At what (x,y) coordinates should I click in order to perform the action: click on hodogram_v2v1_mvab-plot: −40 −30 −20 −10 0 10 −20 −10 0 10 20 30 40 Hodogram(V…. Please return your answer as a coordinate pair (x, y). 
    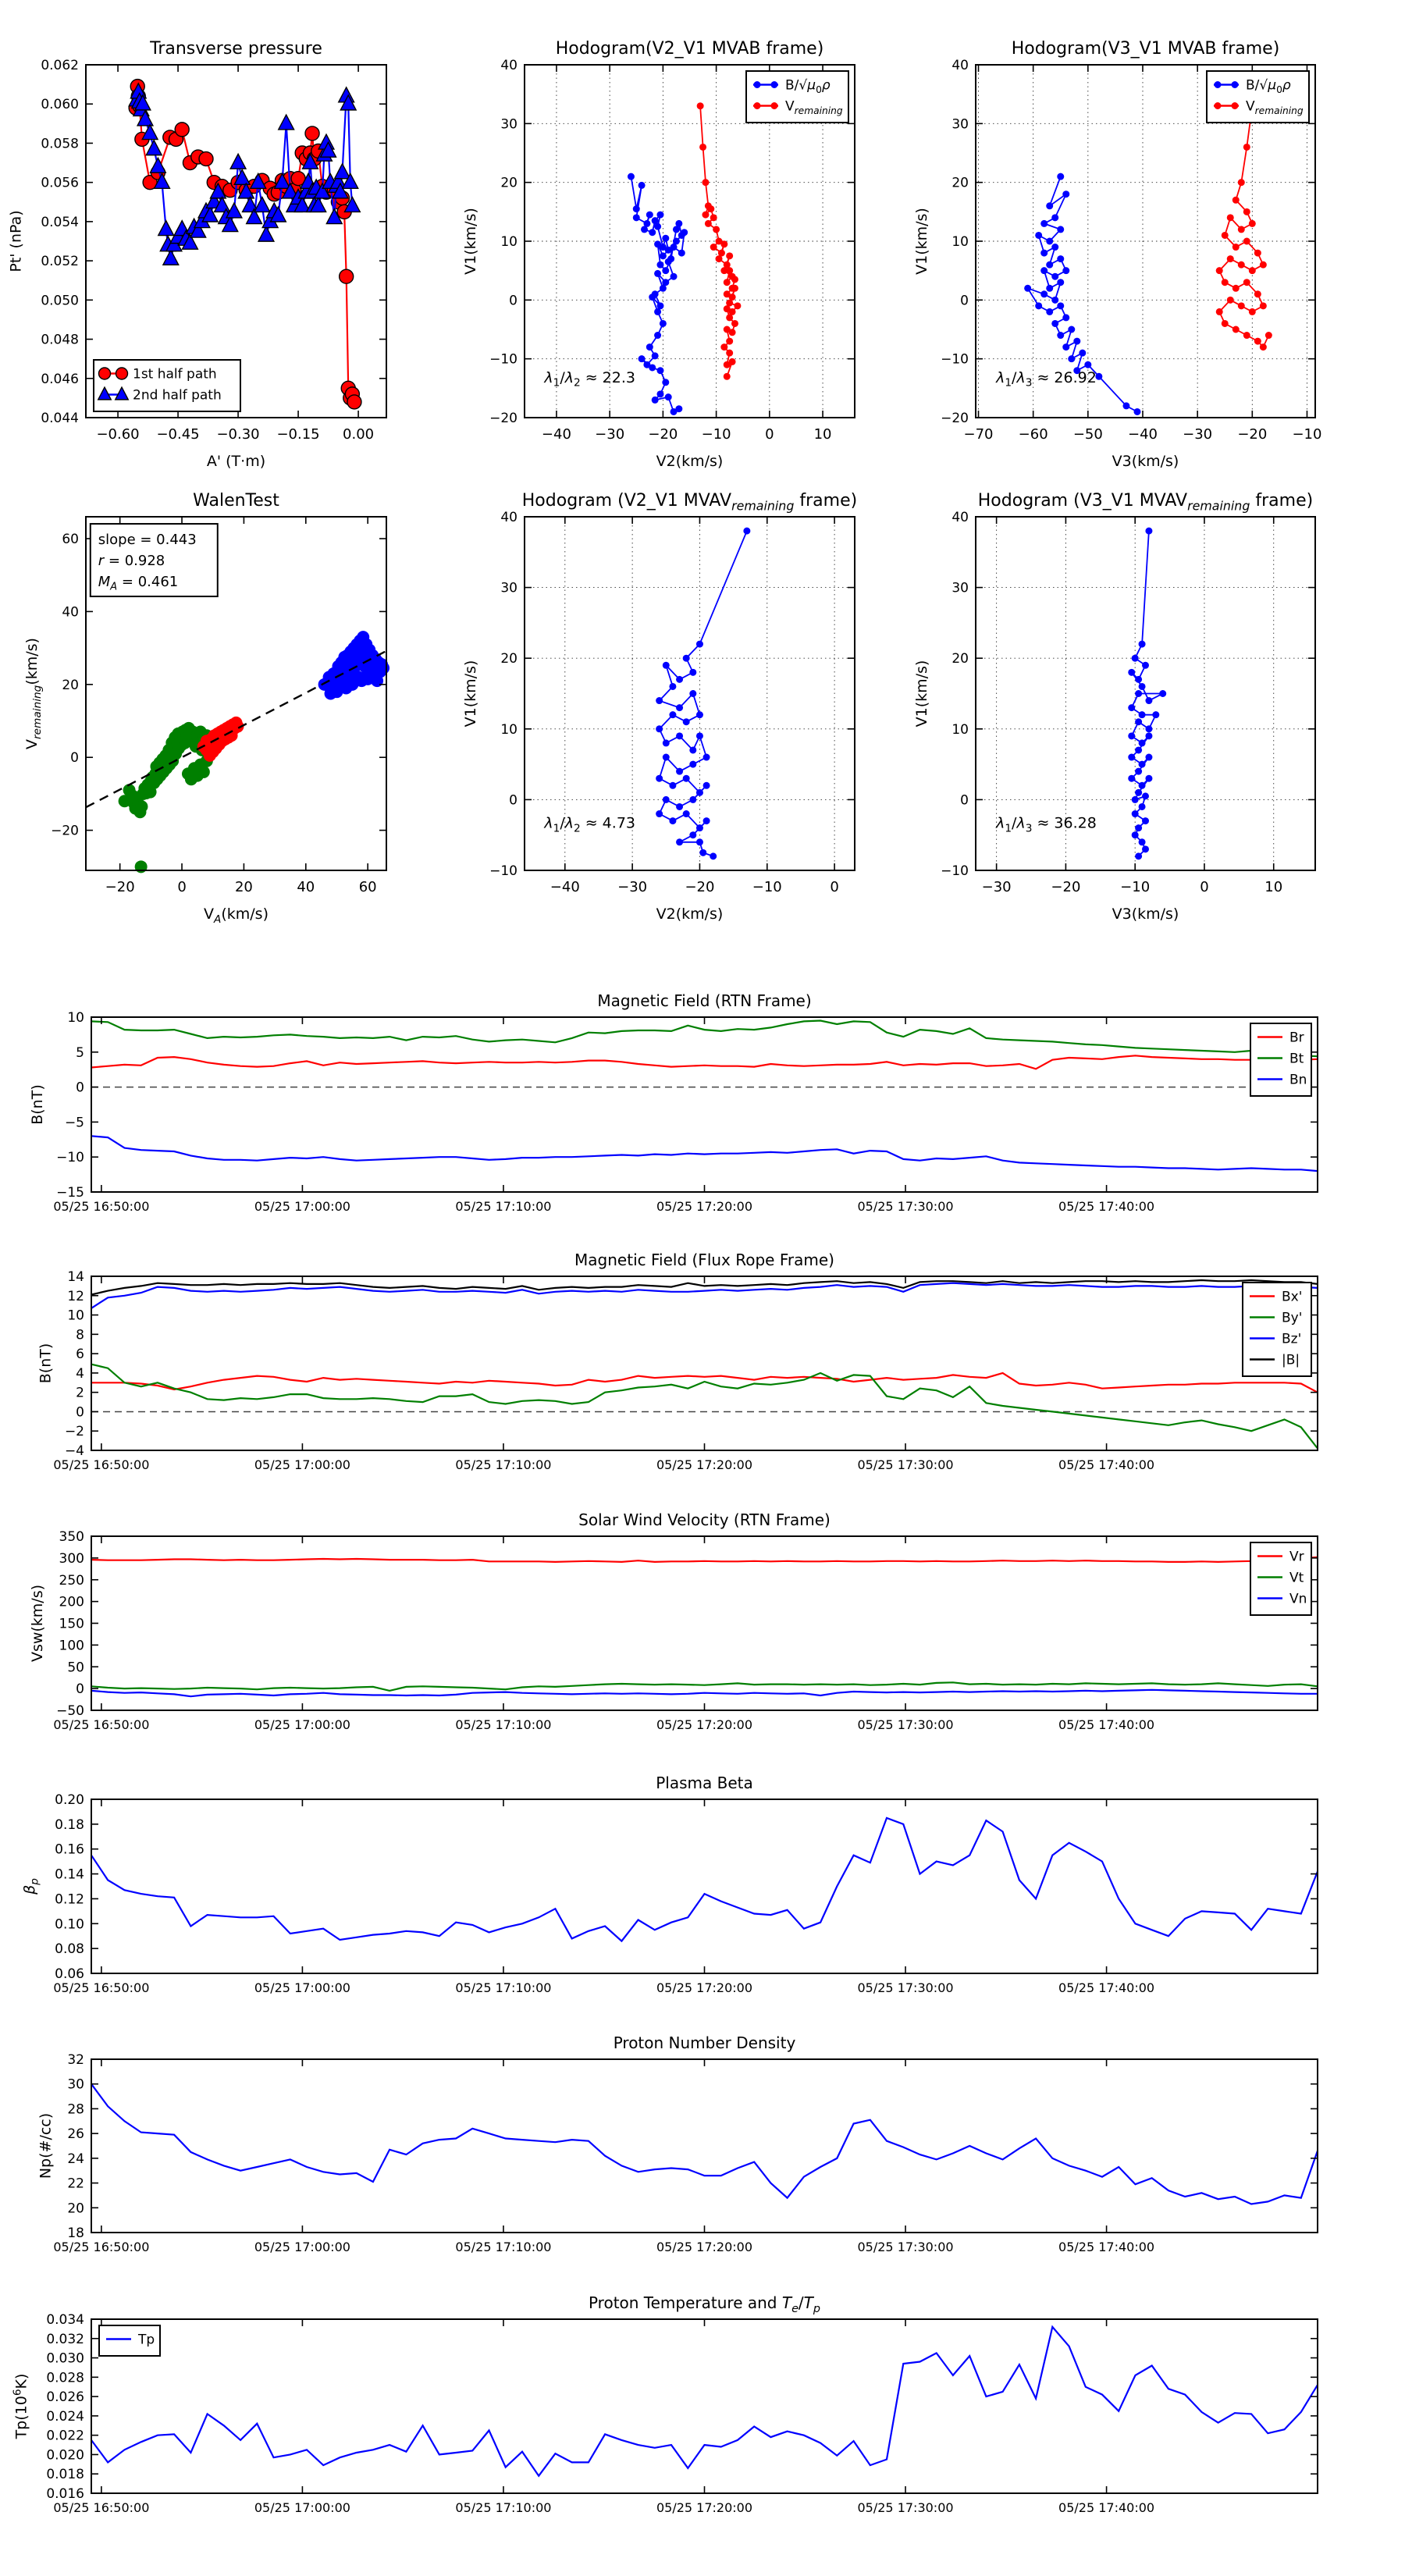
    Looking at the image, I should click on (658, 255).